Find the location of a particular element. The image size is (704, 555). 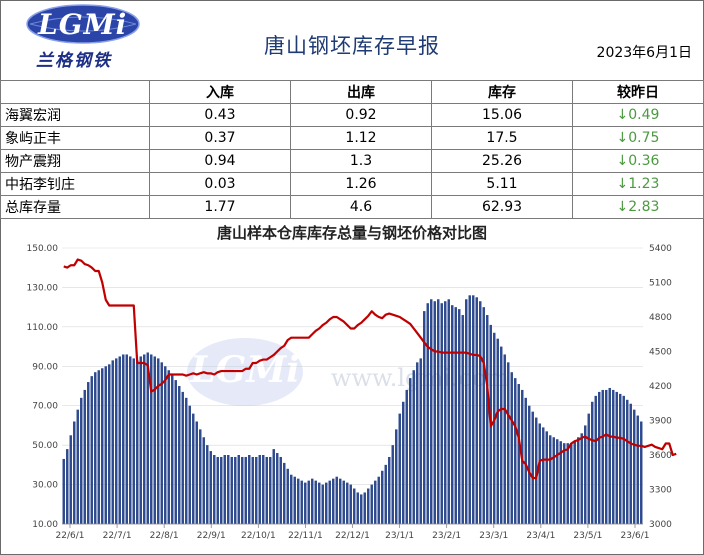

outbound-value: 1.3 is located at coordinates (361, 161).